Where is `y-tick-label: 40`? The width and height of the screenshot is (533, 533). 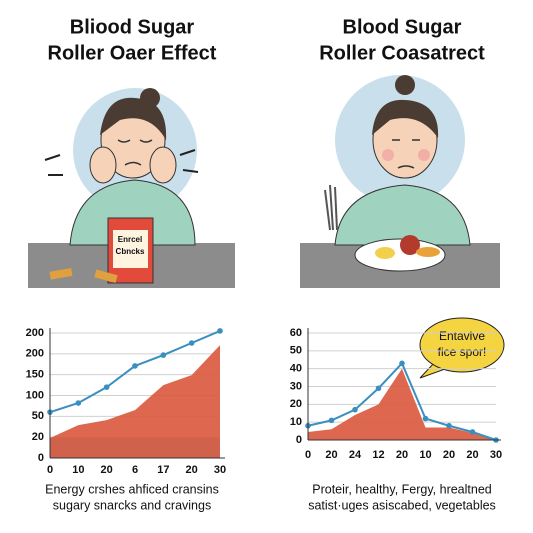 y-tick-label: 40 is located at coordinates (296, 369).